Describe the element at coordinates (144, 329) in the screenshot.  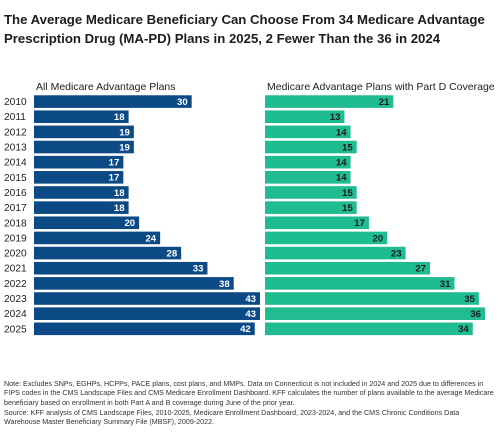
I see `bar-all-ma-2025` at that location.